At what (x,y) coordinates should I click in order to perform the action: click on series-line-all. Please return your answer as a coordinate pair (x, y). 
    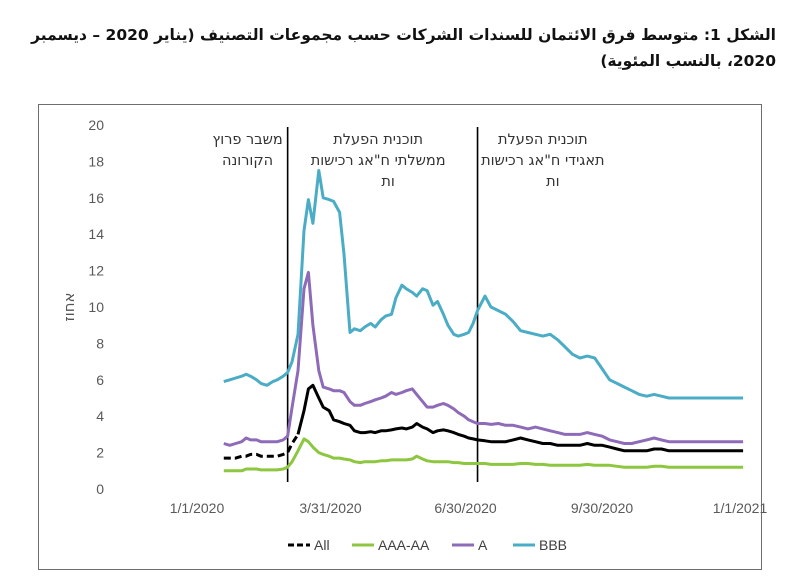
    Looking at the image, I should click on (520, 418).